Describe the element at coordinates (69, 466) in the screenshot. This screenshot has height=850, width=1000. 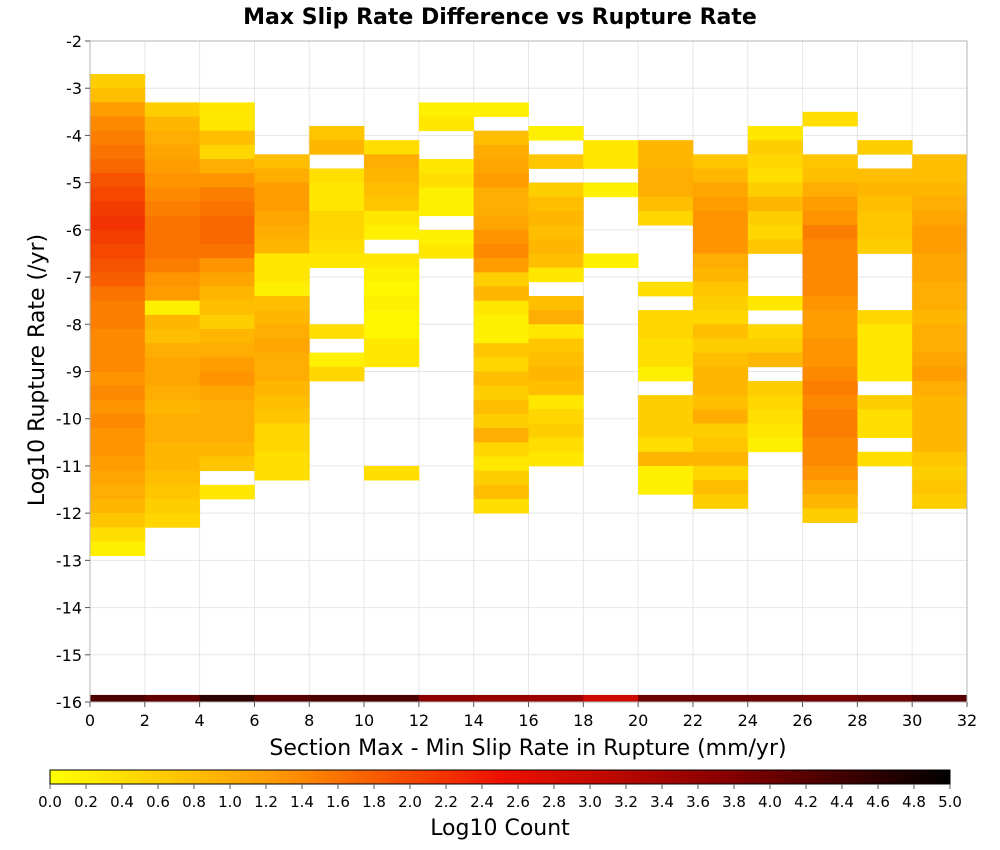
I see `y-tick-label-9: -11` at that location.